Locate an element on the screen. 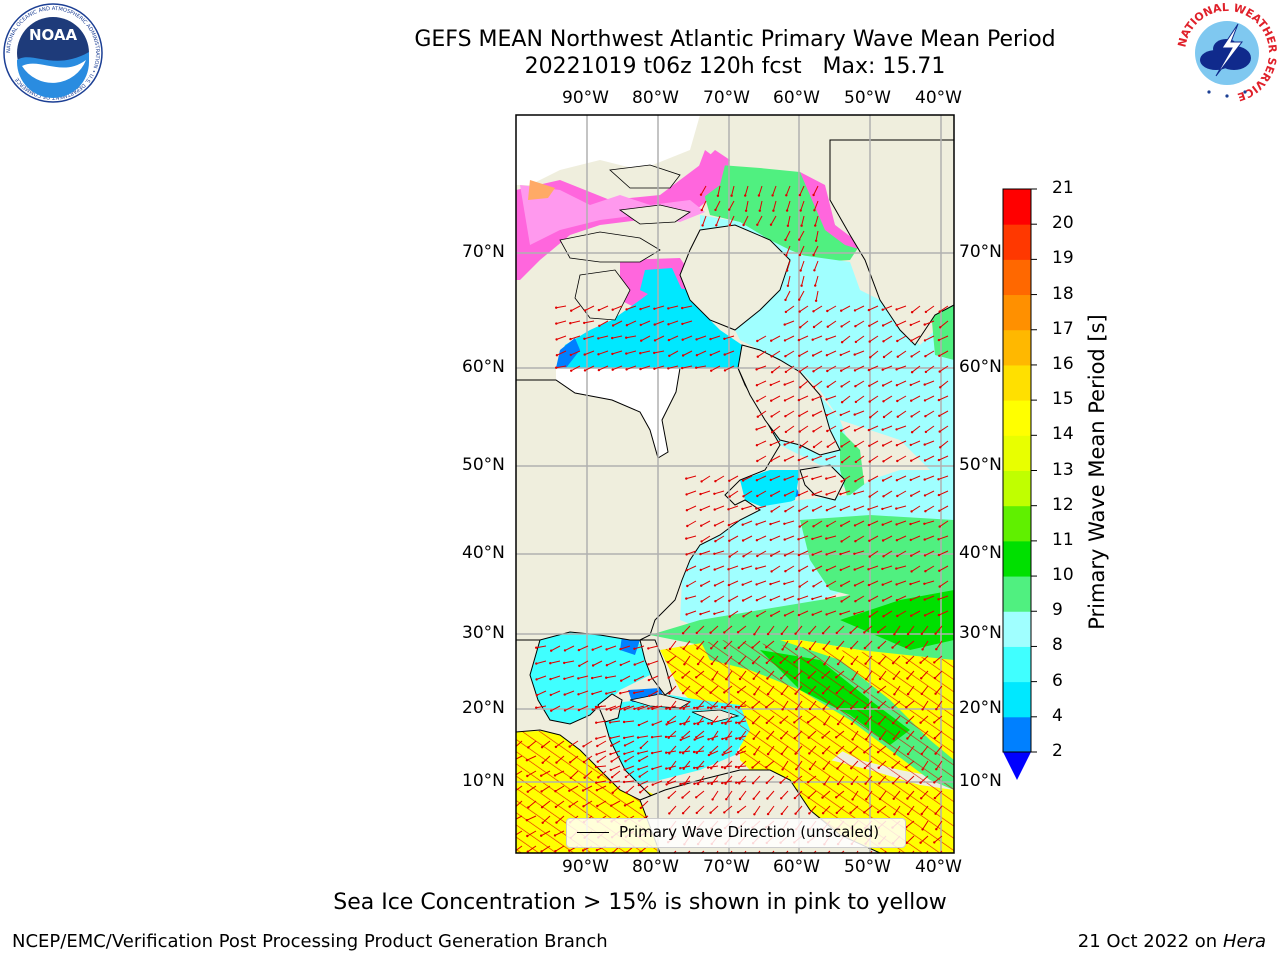  colorbar-segment is located at coordinates (1017, 523).